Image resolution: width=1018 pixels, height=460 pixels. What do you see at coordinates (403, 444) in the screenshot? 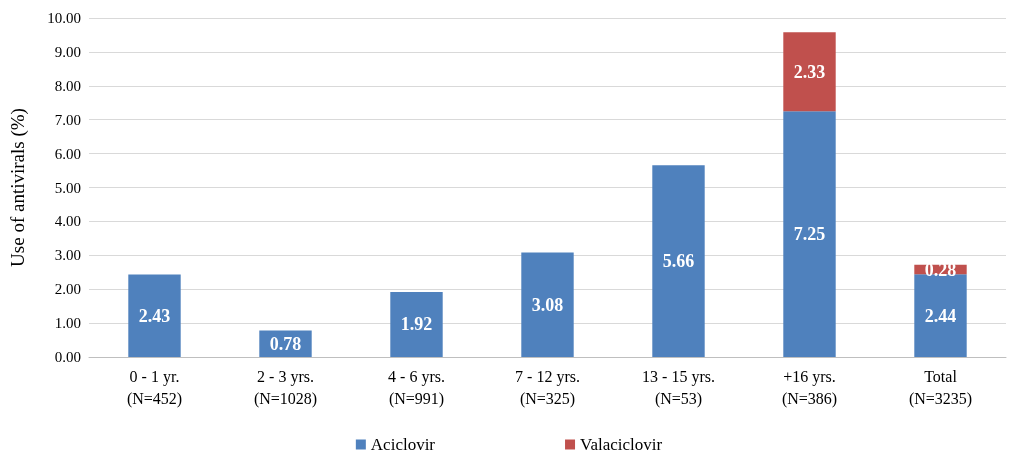
I see `legend-label: Aciclovir` at bounding box center [403, 444].